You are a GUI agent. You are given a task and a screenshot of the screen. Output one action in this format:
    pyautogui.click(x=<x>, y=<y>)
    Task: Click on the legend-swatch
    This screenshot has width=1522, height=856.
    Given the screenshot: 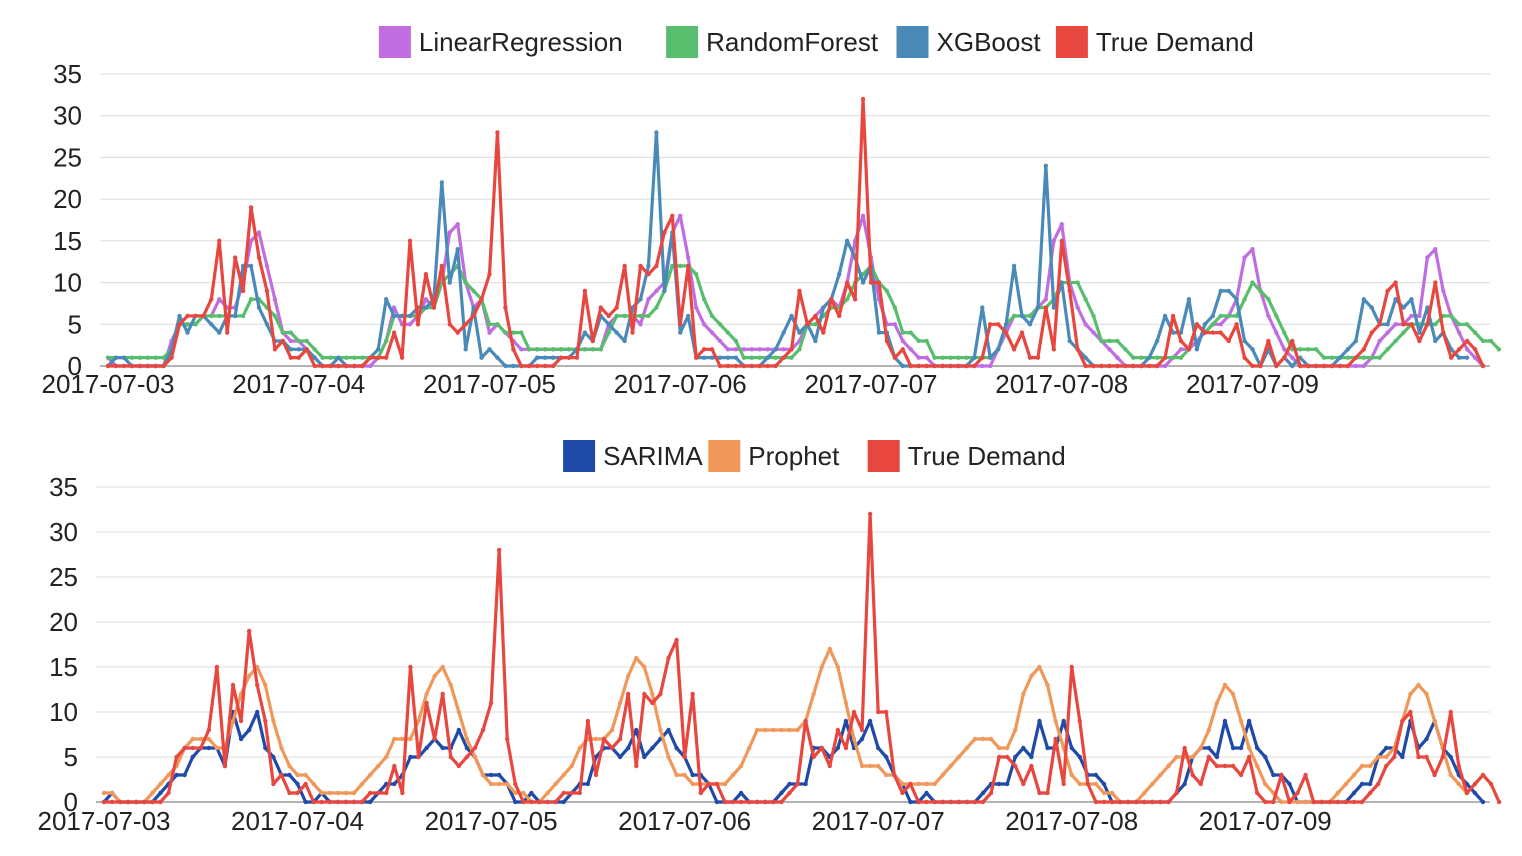 What is the action you would take?
    pyautogui.click(x=579, y=456)
    